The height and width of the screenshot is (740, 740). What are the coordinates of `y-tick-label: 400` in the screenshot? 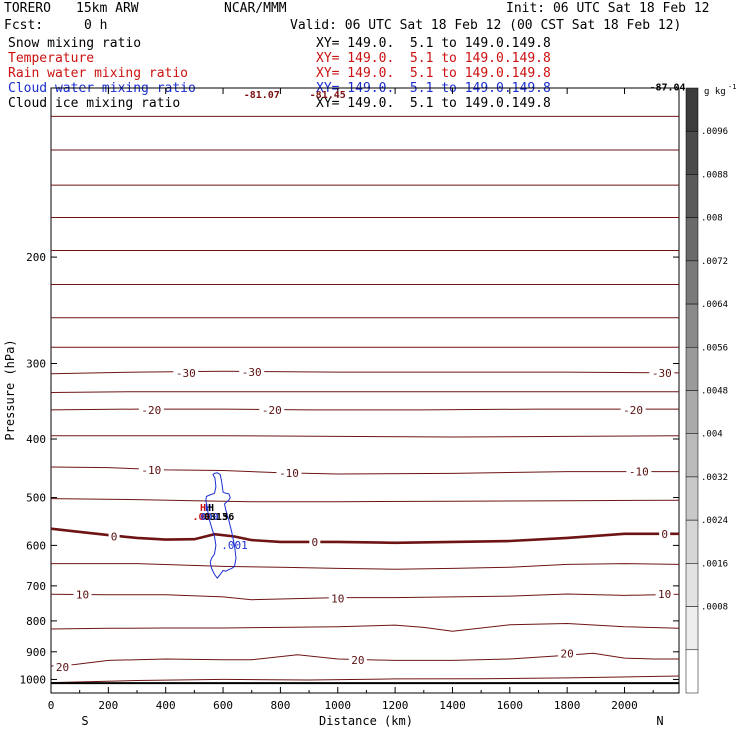 It's located at (36, 439).